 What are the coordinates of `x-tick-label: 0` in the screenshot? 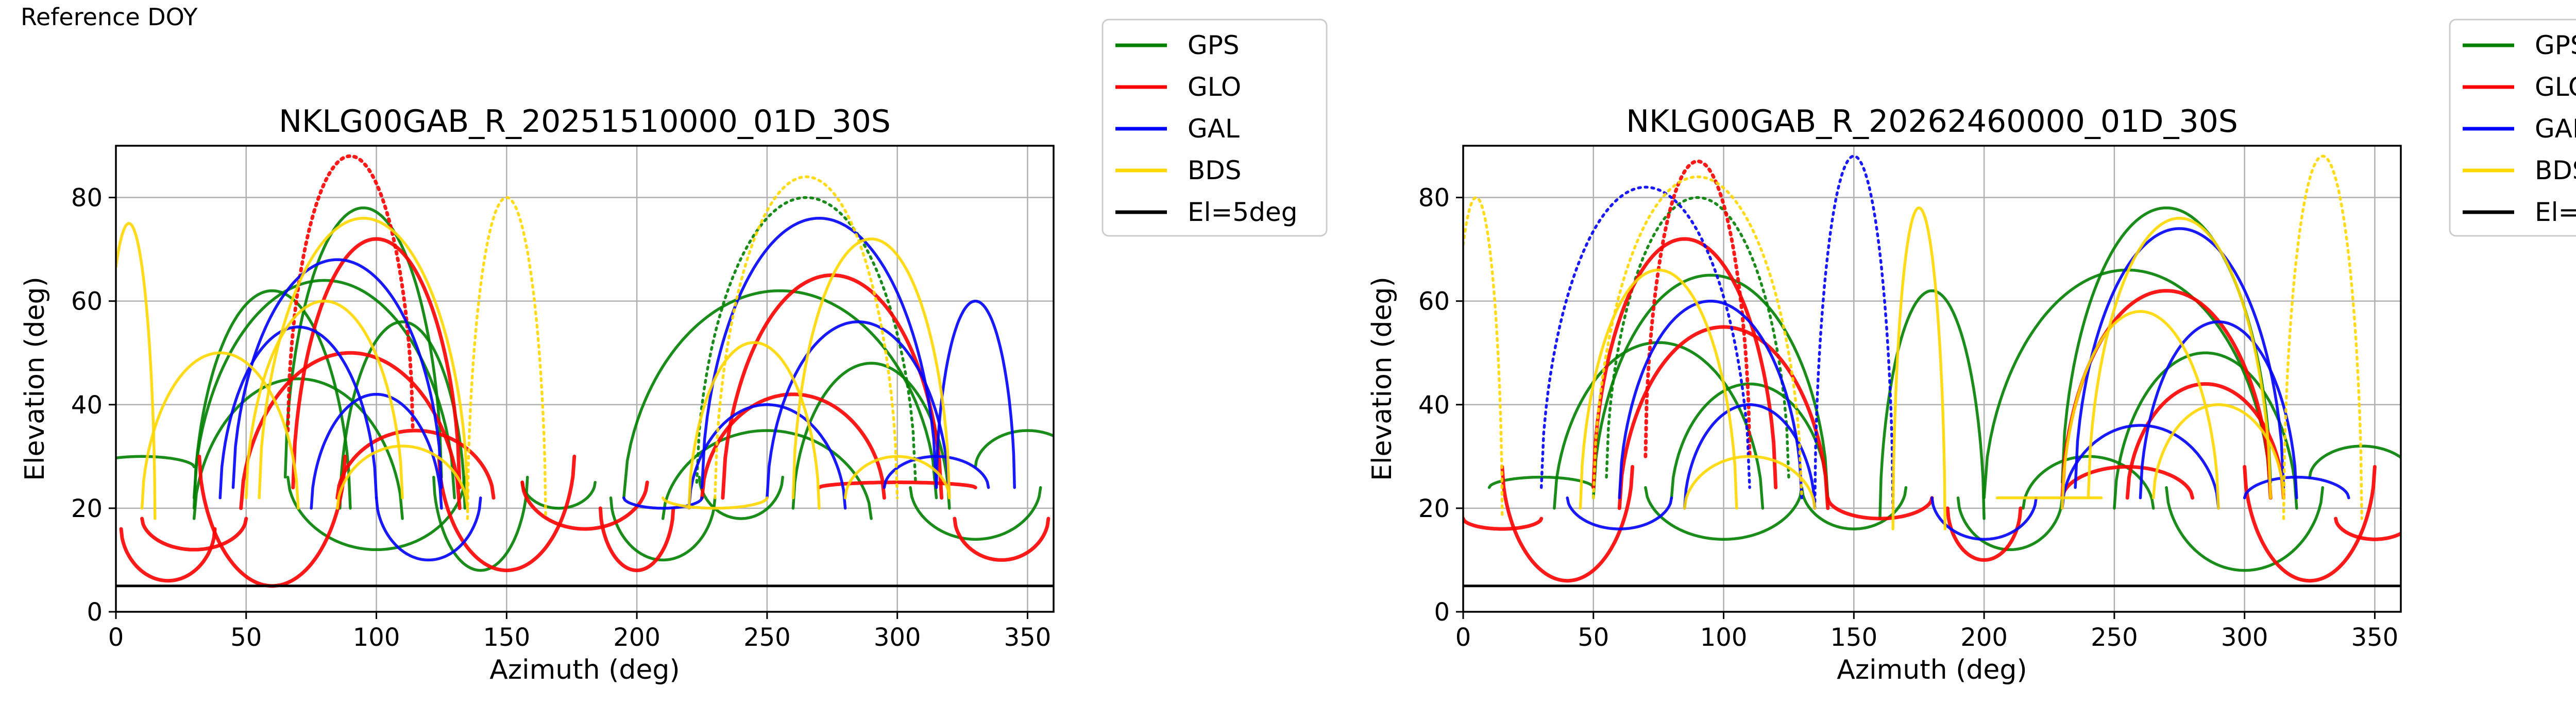 It's located at (116, 637).